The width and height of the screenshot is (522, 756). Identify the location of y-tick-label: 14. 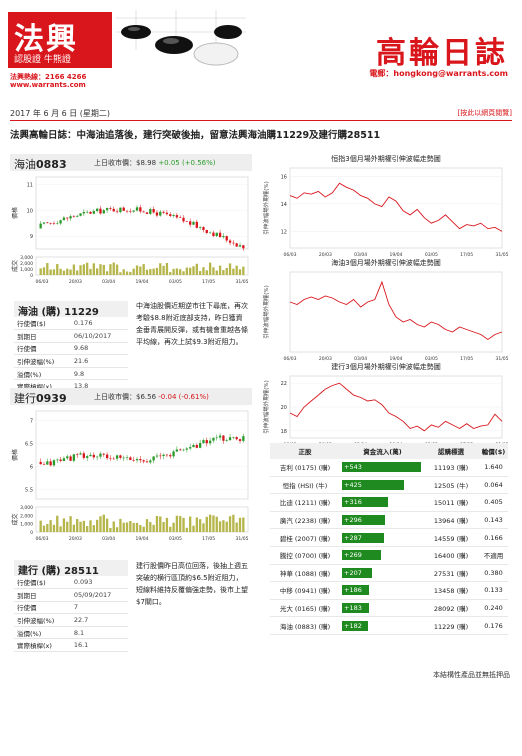
(284, 205).